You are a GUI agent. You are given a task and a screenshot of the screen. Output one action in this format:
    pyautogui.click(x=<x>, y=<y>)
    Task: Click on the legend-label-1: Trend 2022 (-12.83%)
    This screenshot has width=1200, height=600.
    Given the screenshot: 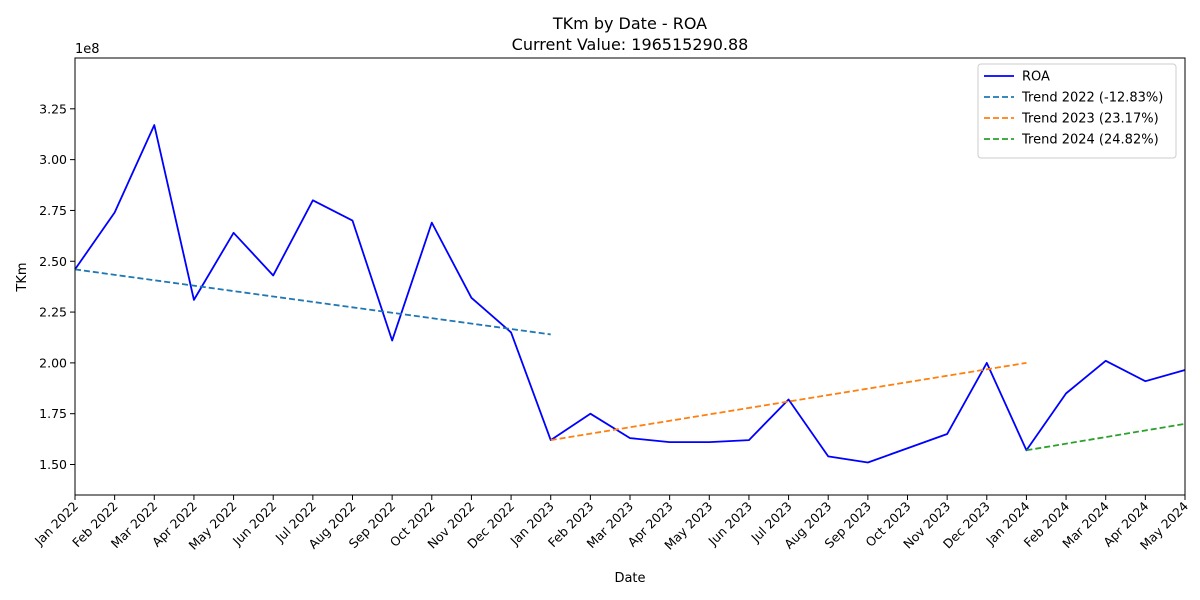 What is the action you would take?
    pyautogui.click(x=1092, y=98)
    